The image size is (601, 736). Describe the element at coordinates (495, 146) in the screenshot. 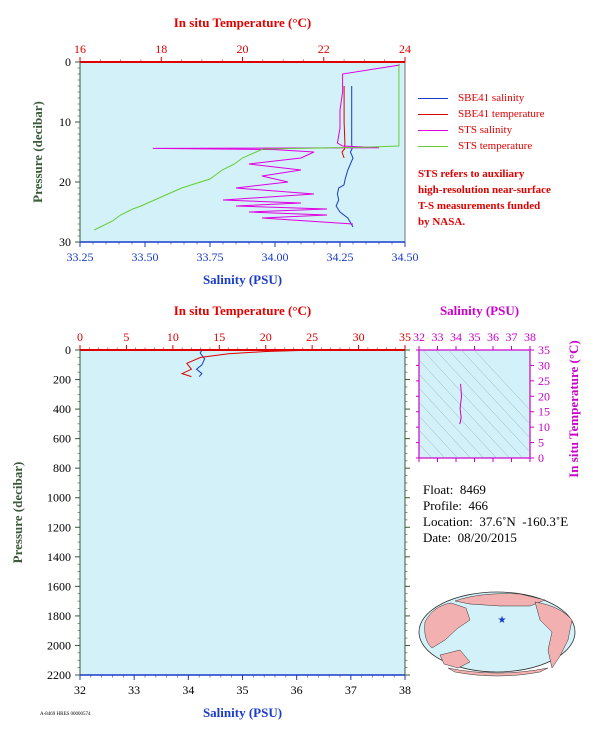

I see `legend-label: STS temperature` at that location.